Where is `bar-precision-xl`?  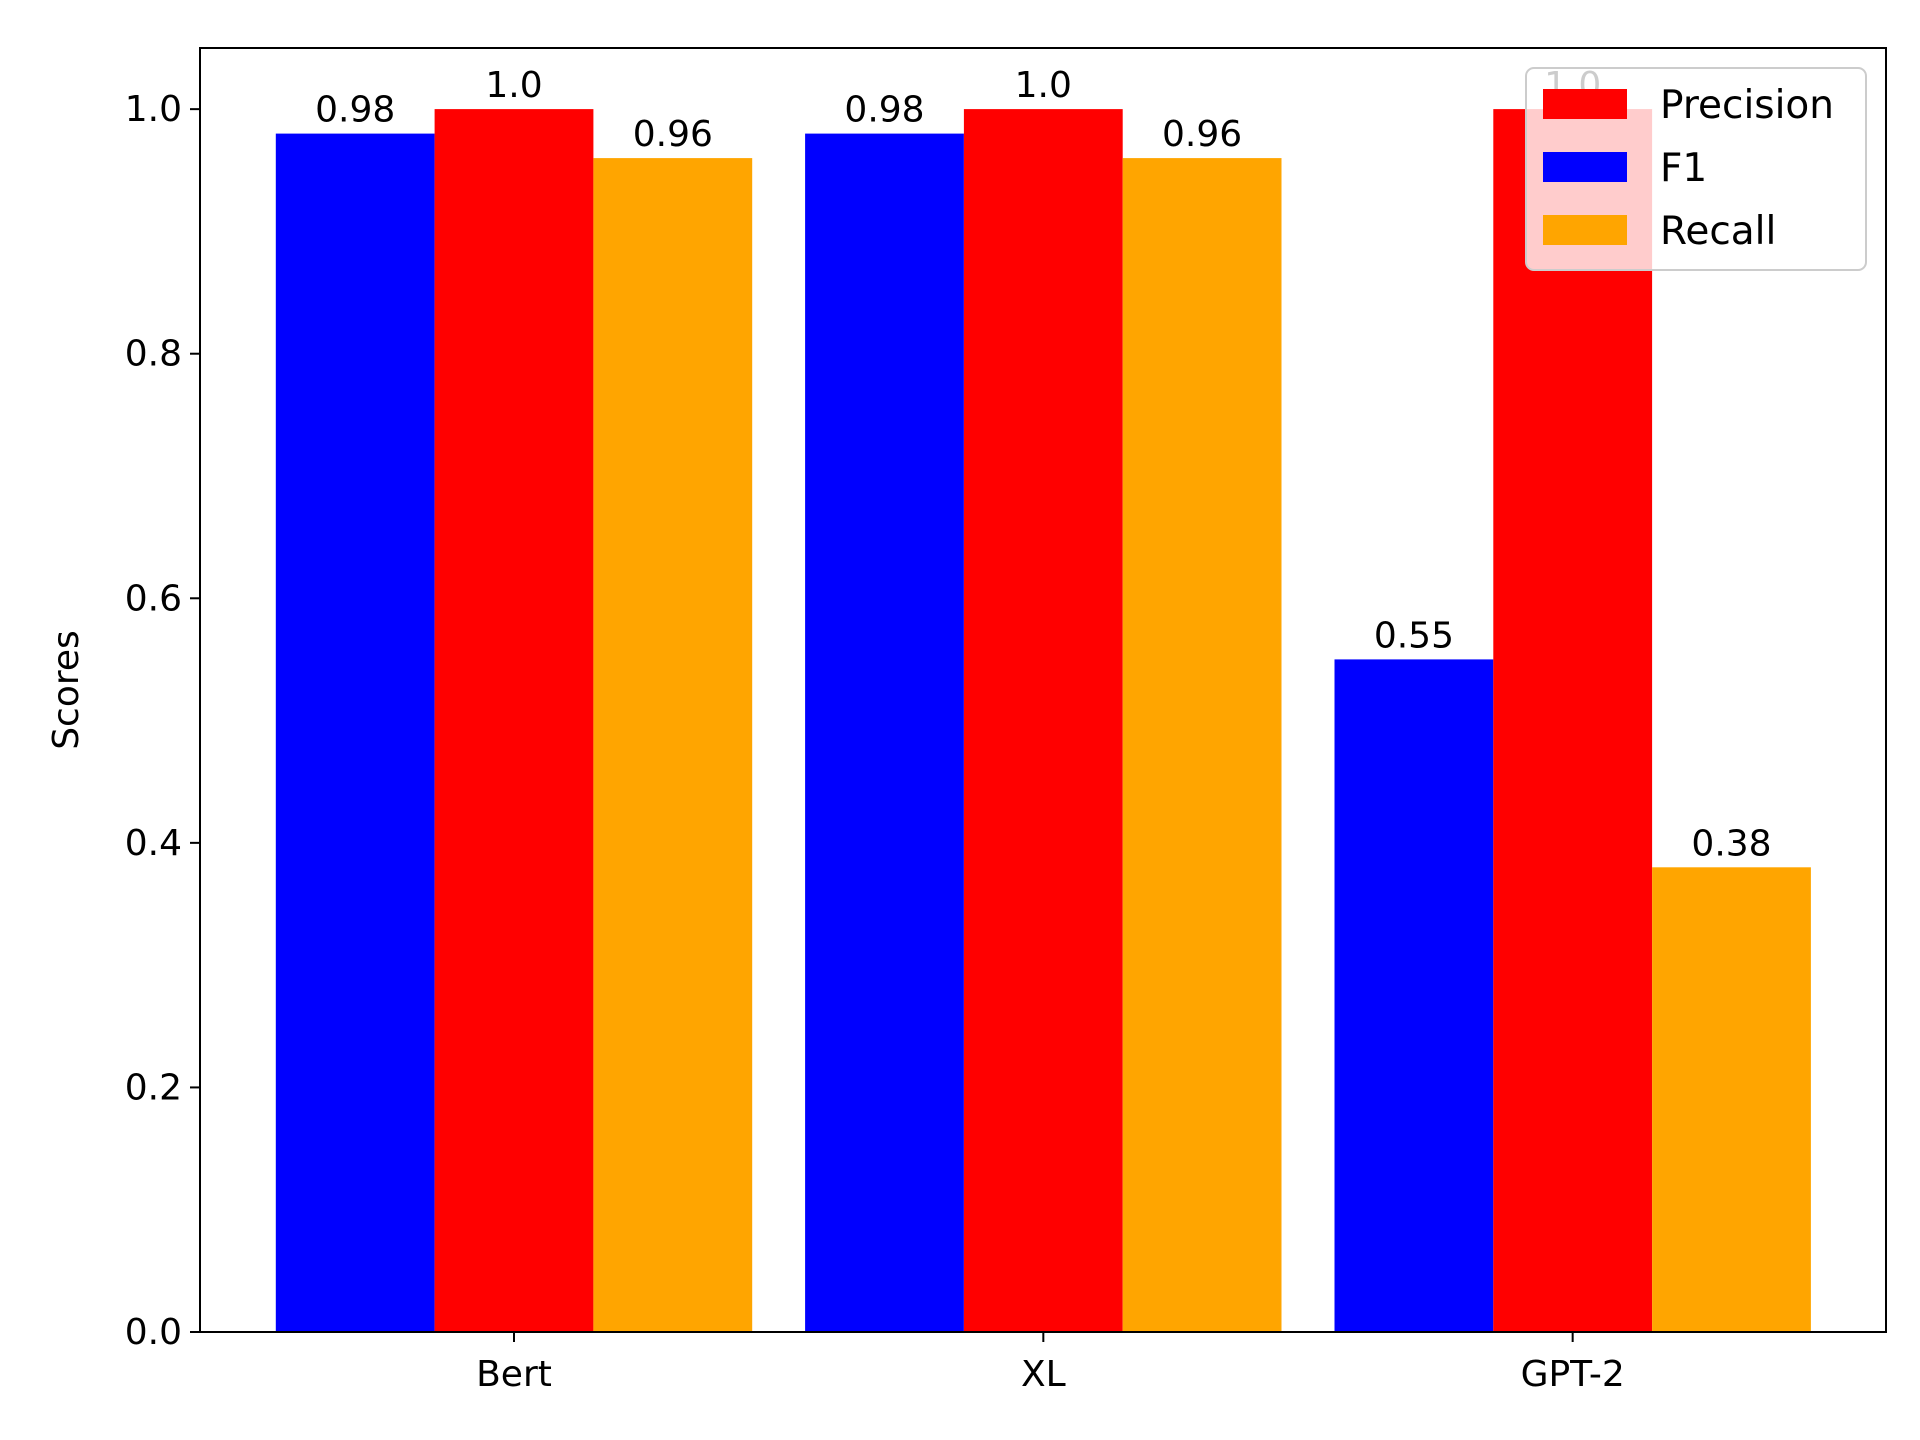
bar-precision-xl is located at coordinates (1043, 721).